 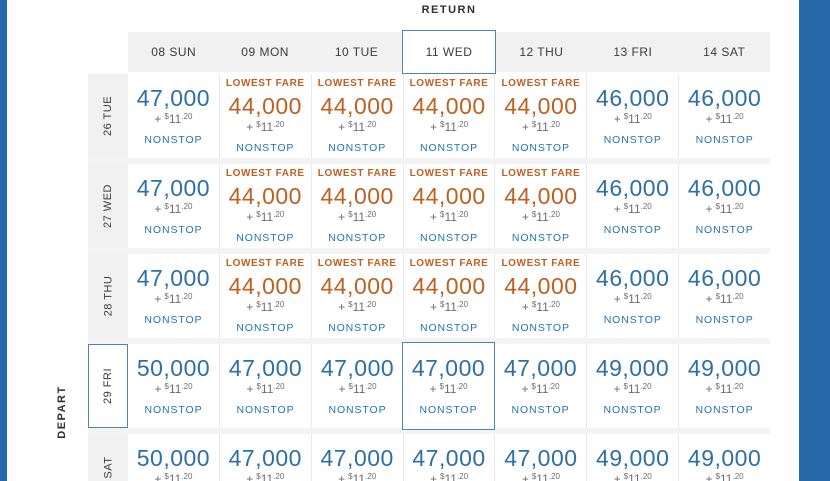 What do you see at coordinates (173, 52) in the screenshot?
I see `return-date-header: 08 SUN` at bounding box center [173, 52].